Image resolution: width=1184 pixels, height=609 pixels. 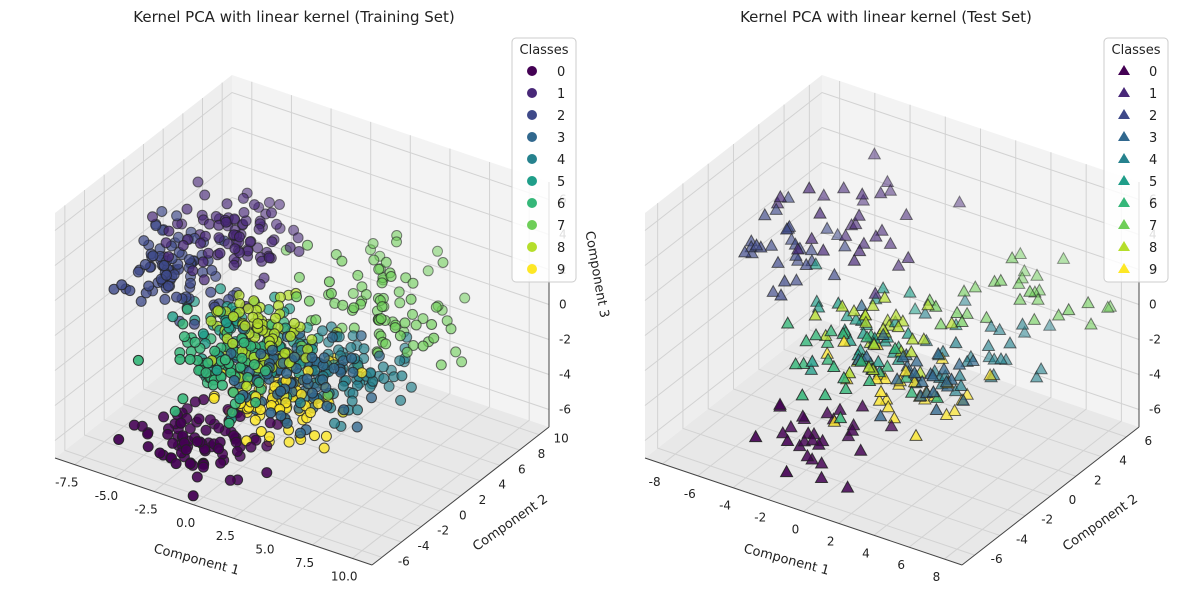 What do you see at coordinates (690, 494) in the screenshot?
I see `tick-label-x: -6` at bounding box center [690, 494].